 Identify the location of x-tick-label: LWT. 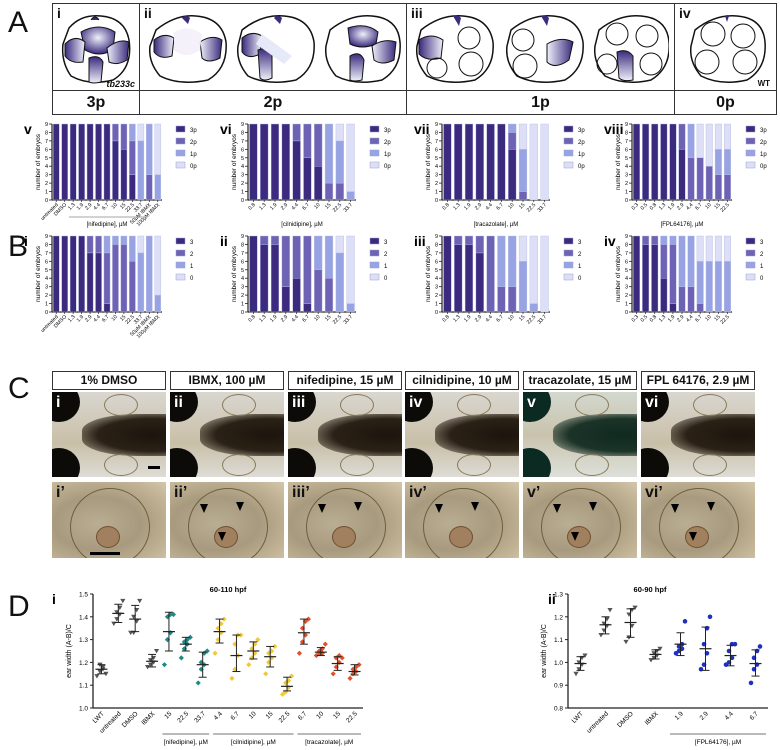
(578, 717).